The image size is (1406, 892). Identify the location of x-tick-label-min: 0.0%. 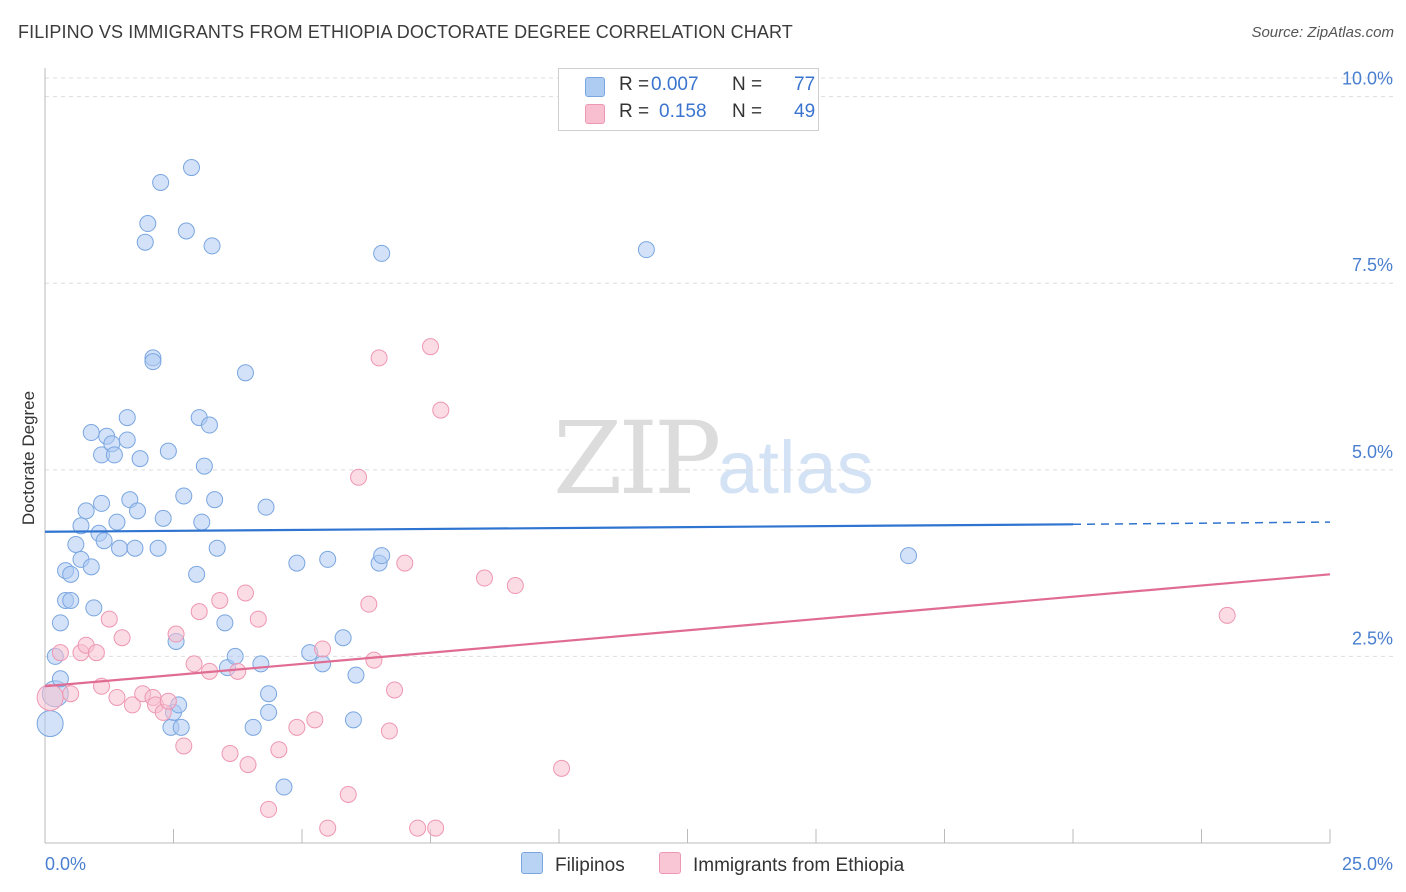
(65, 864).